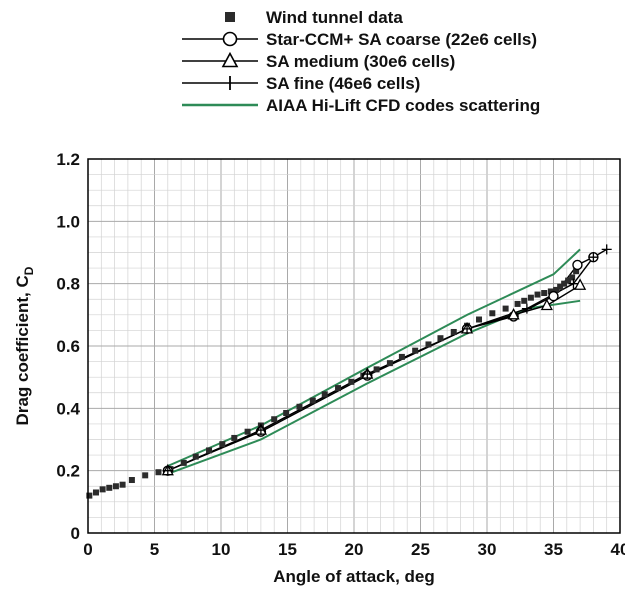  What do you see at coordinates (343, 83) in the screenshot?
I see `legend-label: SA fine (46e6 cells)` at bounding box center [343, 83].